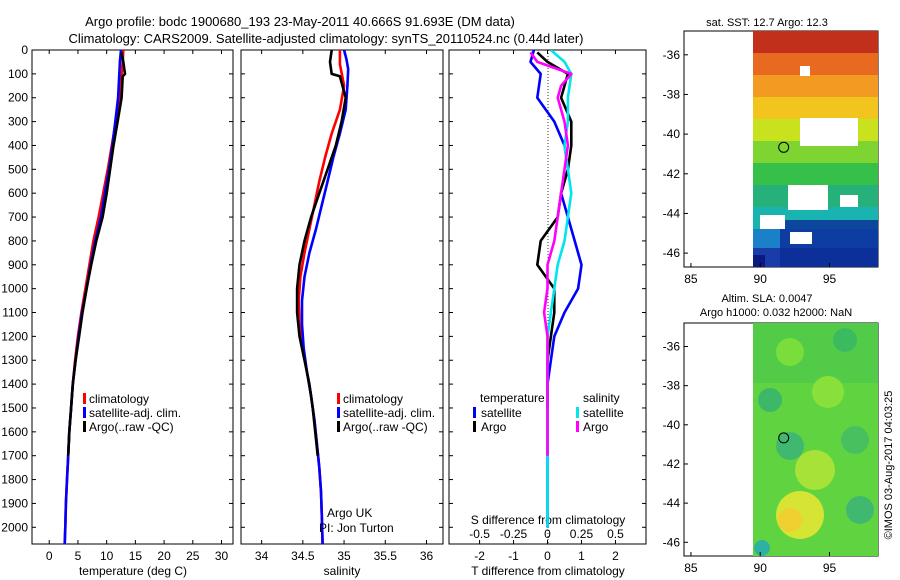 The height and width of the screenshot is (580, 900). Describe the element at coordinates (373, 399) in the screenshot. I see `legend-label-climatology: climatology` at that location.